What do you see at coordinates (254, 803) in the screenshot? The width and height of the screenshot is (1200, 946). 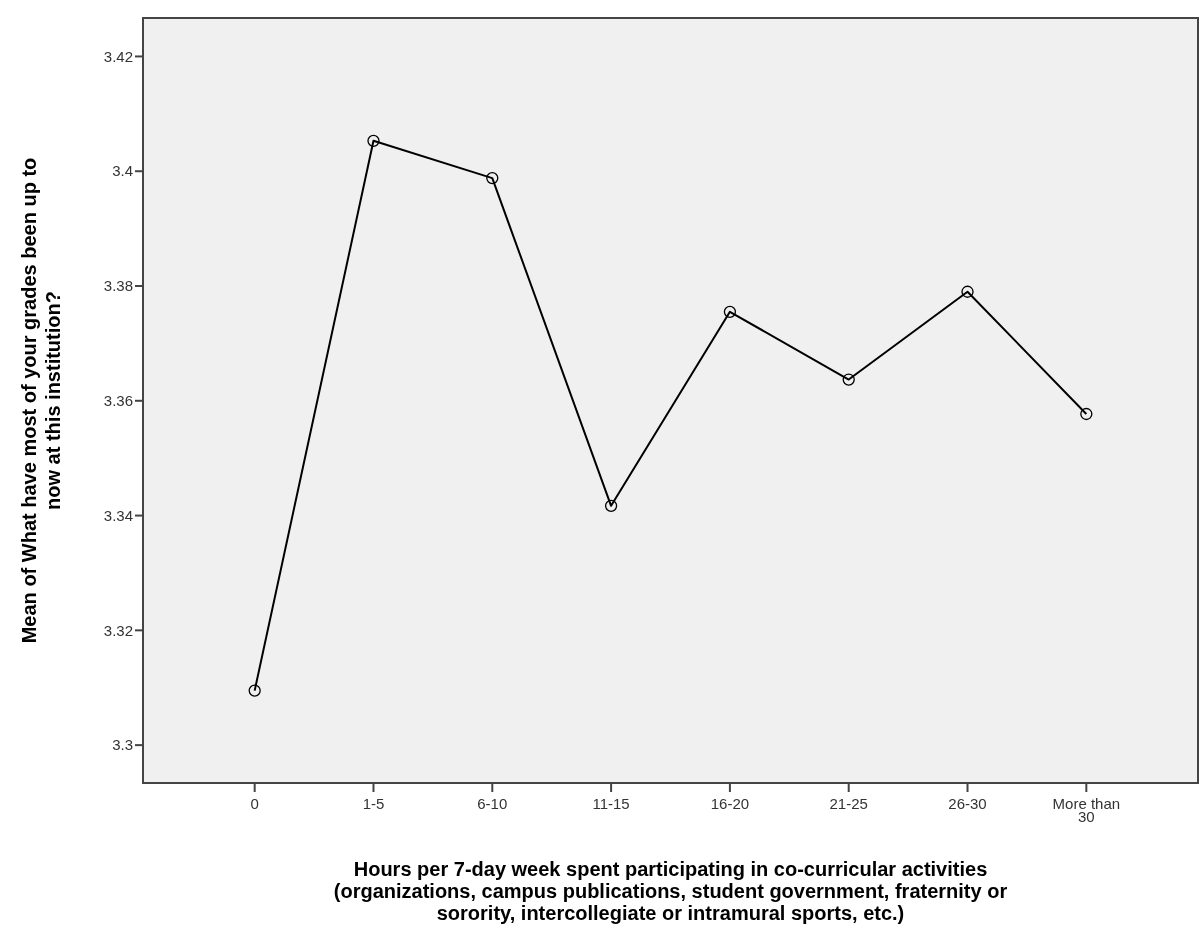 I see `x-tick-label: 0` at bounding box center [254, 803].